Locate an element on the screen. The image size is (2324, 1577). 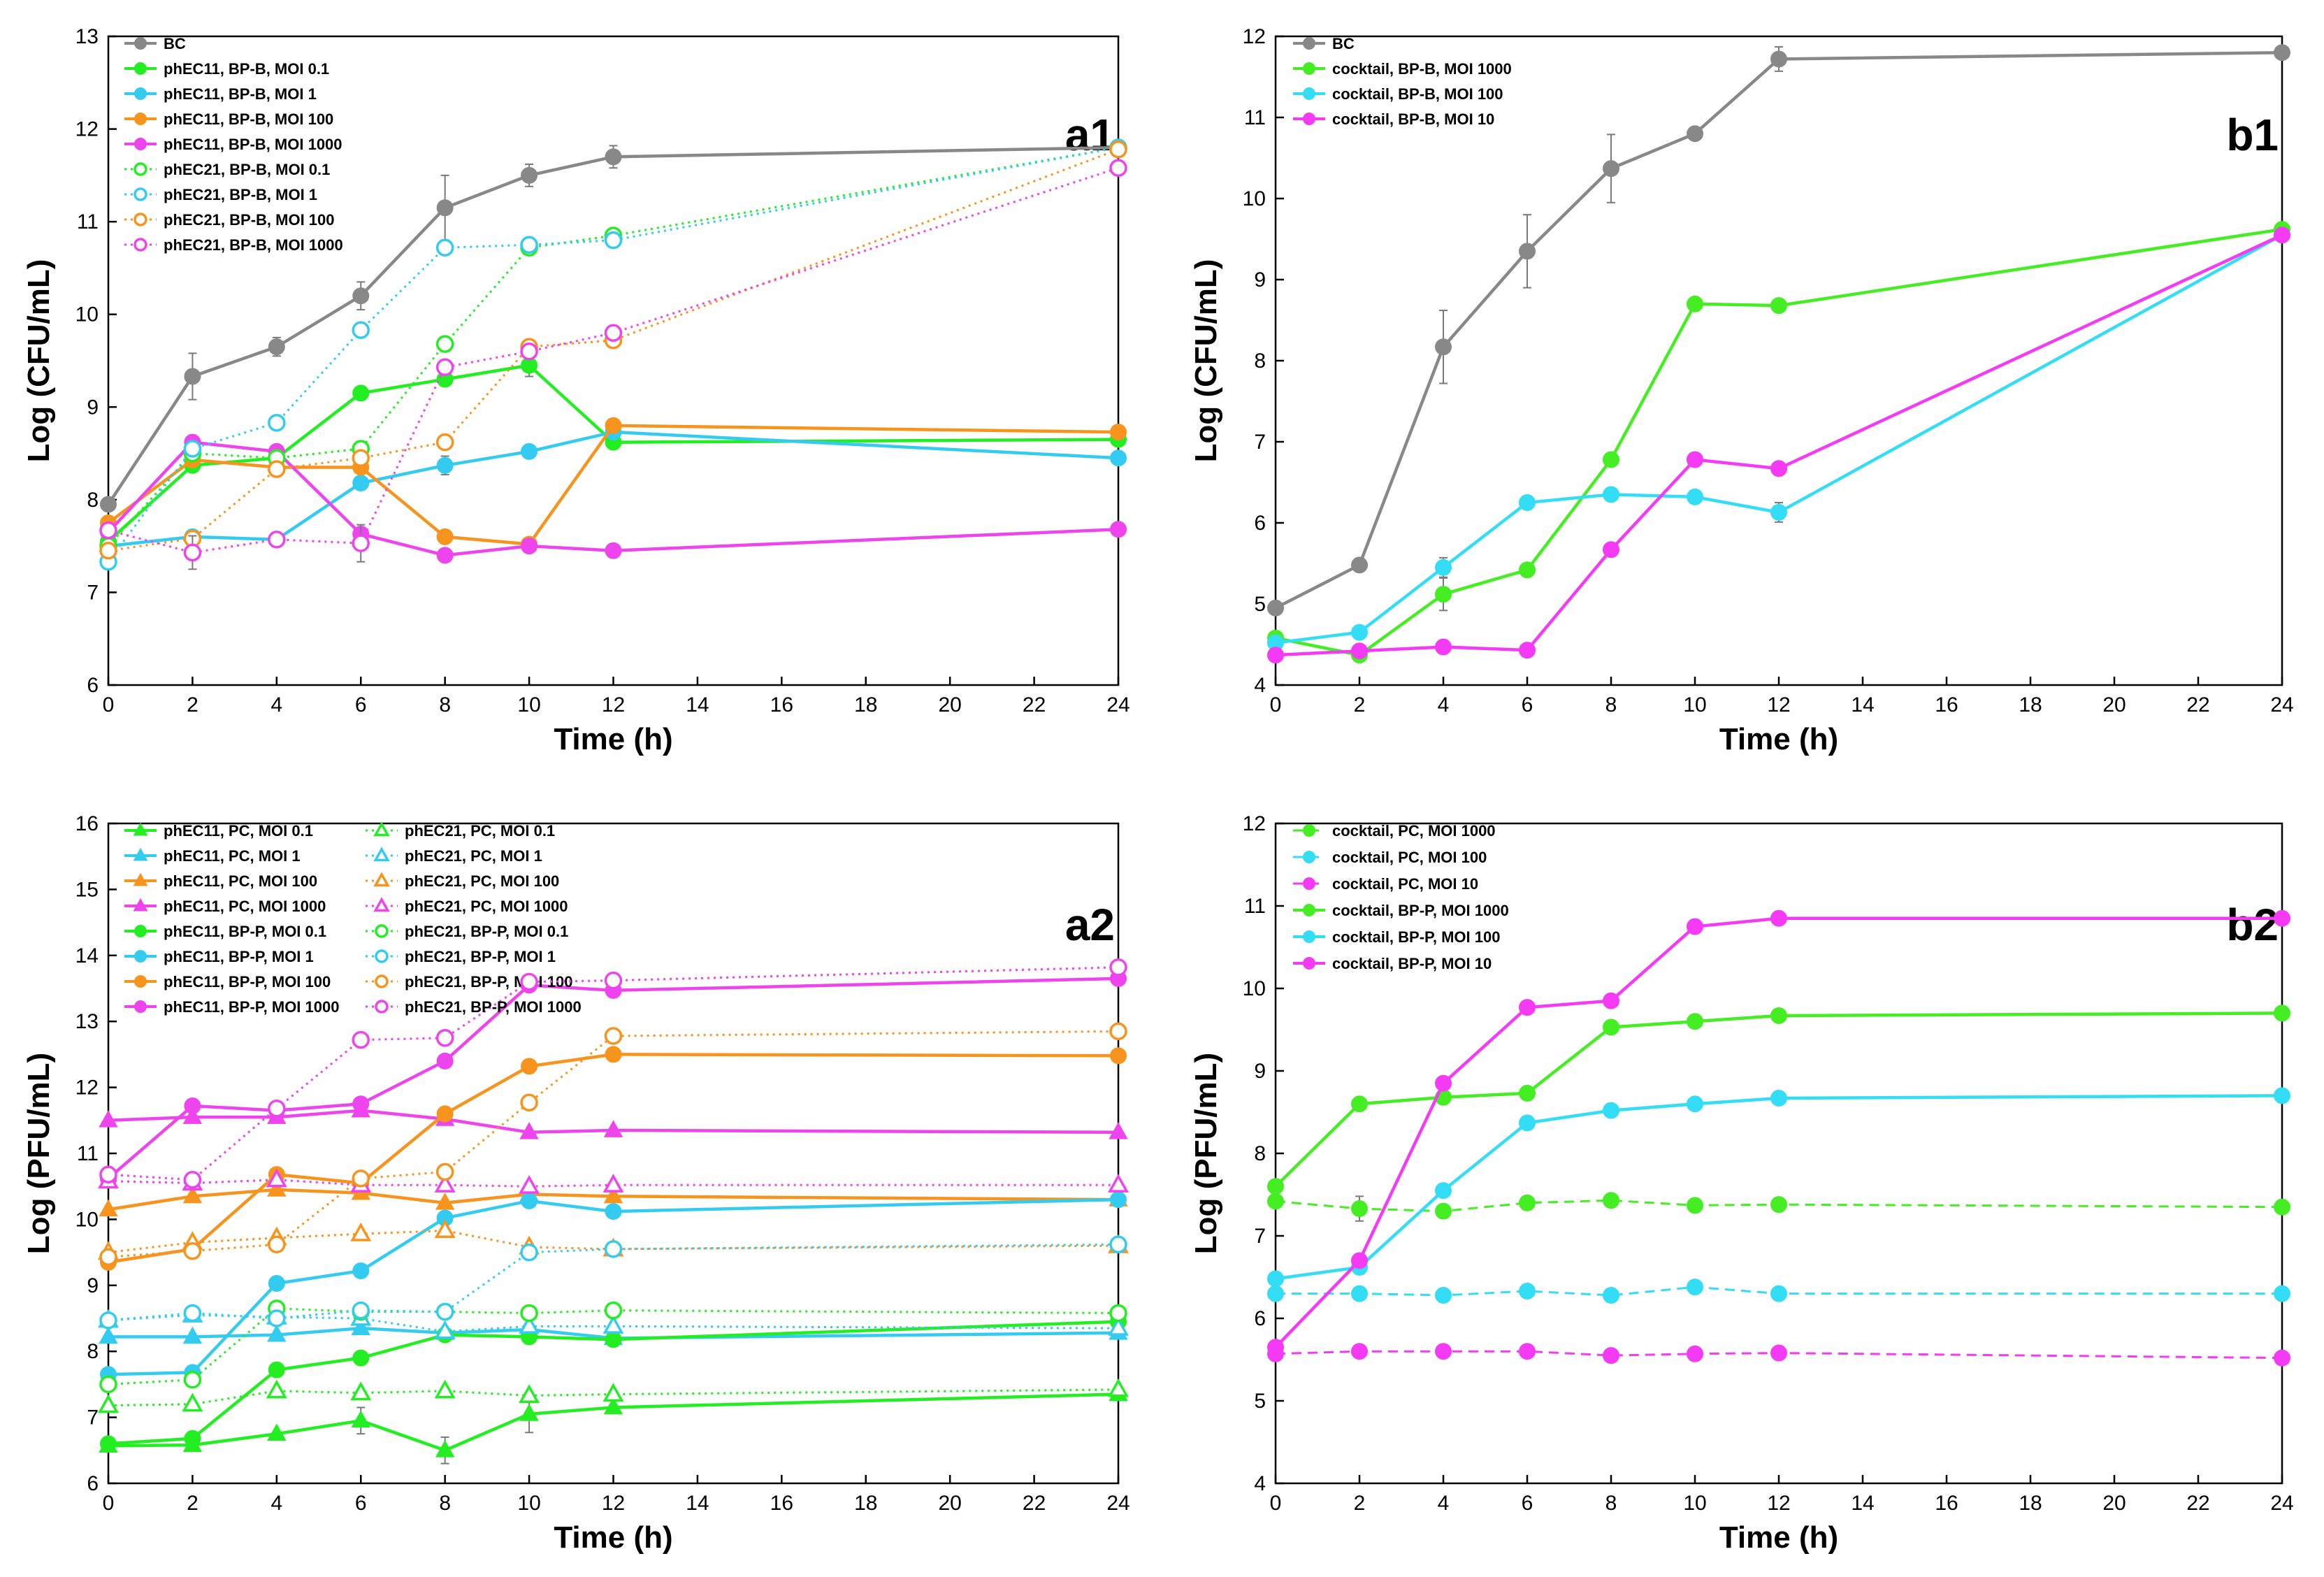
legend-label: cocktail, PC, MOI 1000 is located at coordinates (1414, 831).